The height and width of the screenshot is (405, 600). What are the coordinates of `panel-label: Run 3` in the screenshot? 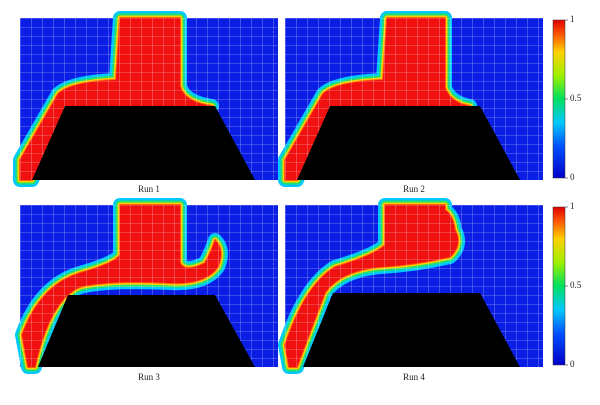 It's located at (149, 377).